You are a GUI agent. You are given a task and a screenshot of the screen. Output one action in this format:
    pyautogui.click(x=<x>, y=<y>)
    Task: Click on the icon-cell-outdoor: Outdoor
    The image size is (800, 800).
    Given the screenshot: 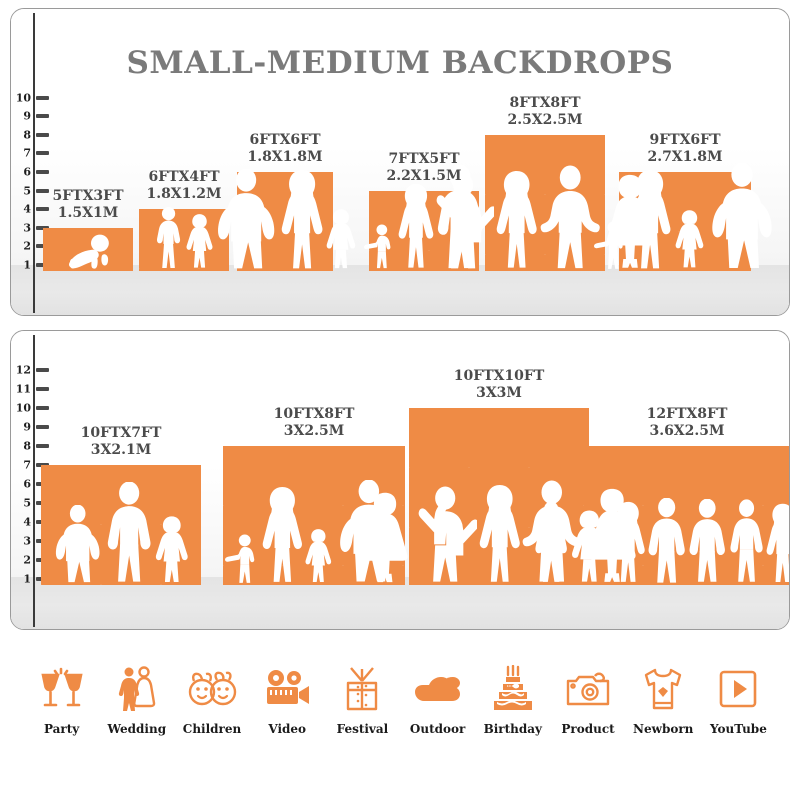 What is the action you would take?
    pyautogui.click(x=437, y=698)
    